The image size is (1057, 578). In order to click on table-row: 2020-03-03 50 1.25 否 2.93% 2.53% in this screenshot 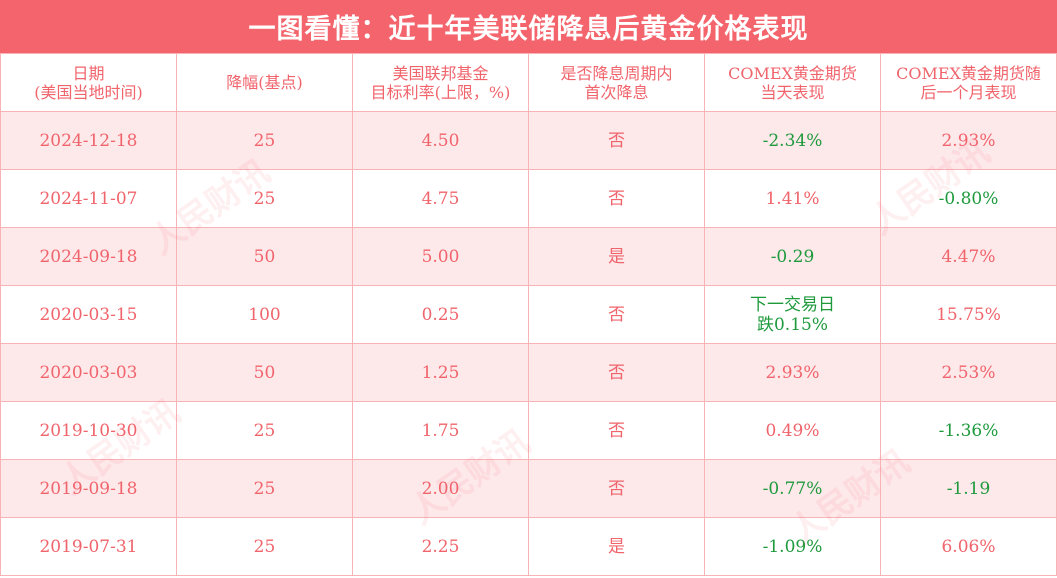, I will do `click(528, 372)`.